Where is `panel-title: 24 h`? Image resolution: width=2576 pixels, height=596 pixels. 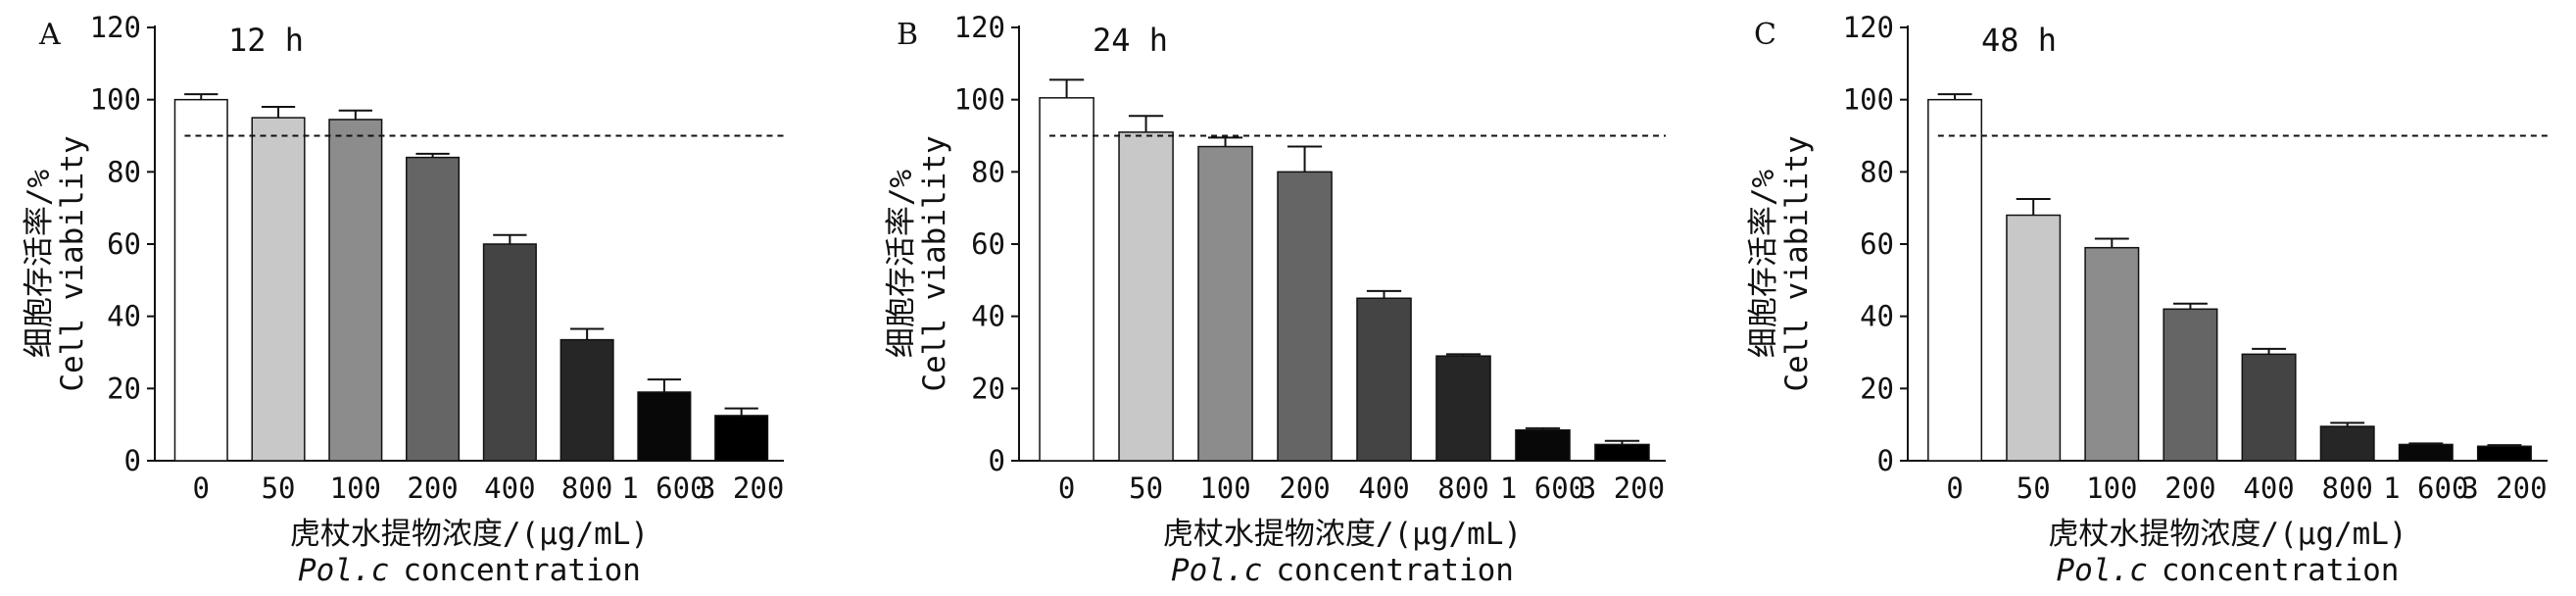
panel-title: 24 h is located at coordinates (1130, 40).